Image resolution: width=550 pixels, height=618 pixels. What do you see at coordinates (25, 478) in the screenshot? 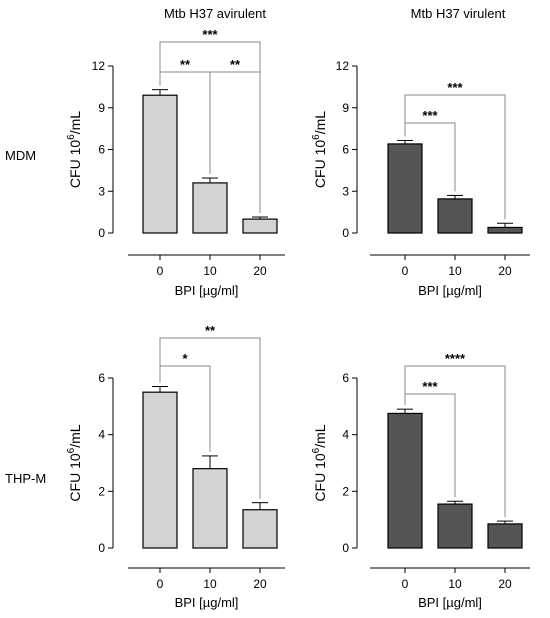
I see `row-label-thp-m: THP-M` at bounding box center [25, 478].